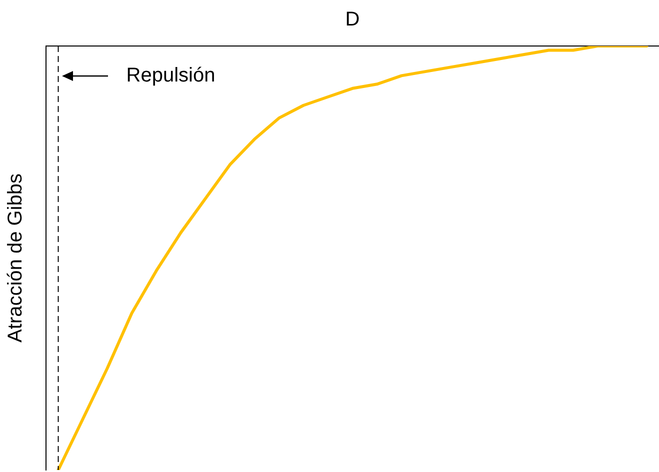 The image size is (659, 472). What do you see at coordinates (171, 75) in the screenshot?
I see `text: Repulsión` at bounding box center [171, 75].